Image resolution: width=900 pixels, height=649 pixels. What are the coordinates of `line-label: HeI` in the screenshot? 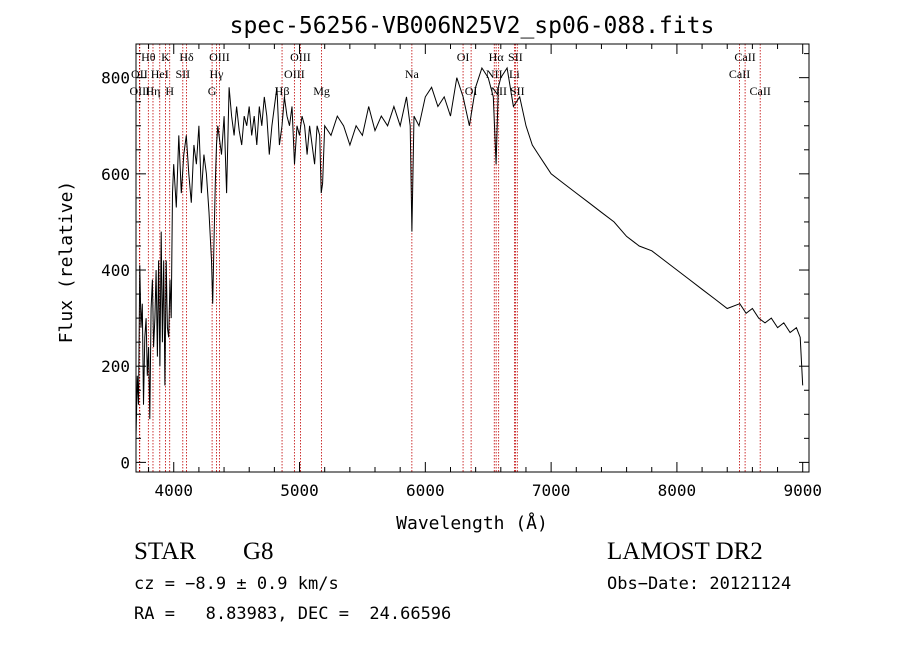 It's located at (160, 74).